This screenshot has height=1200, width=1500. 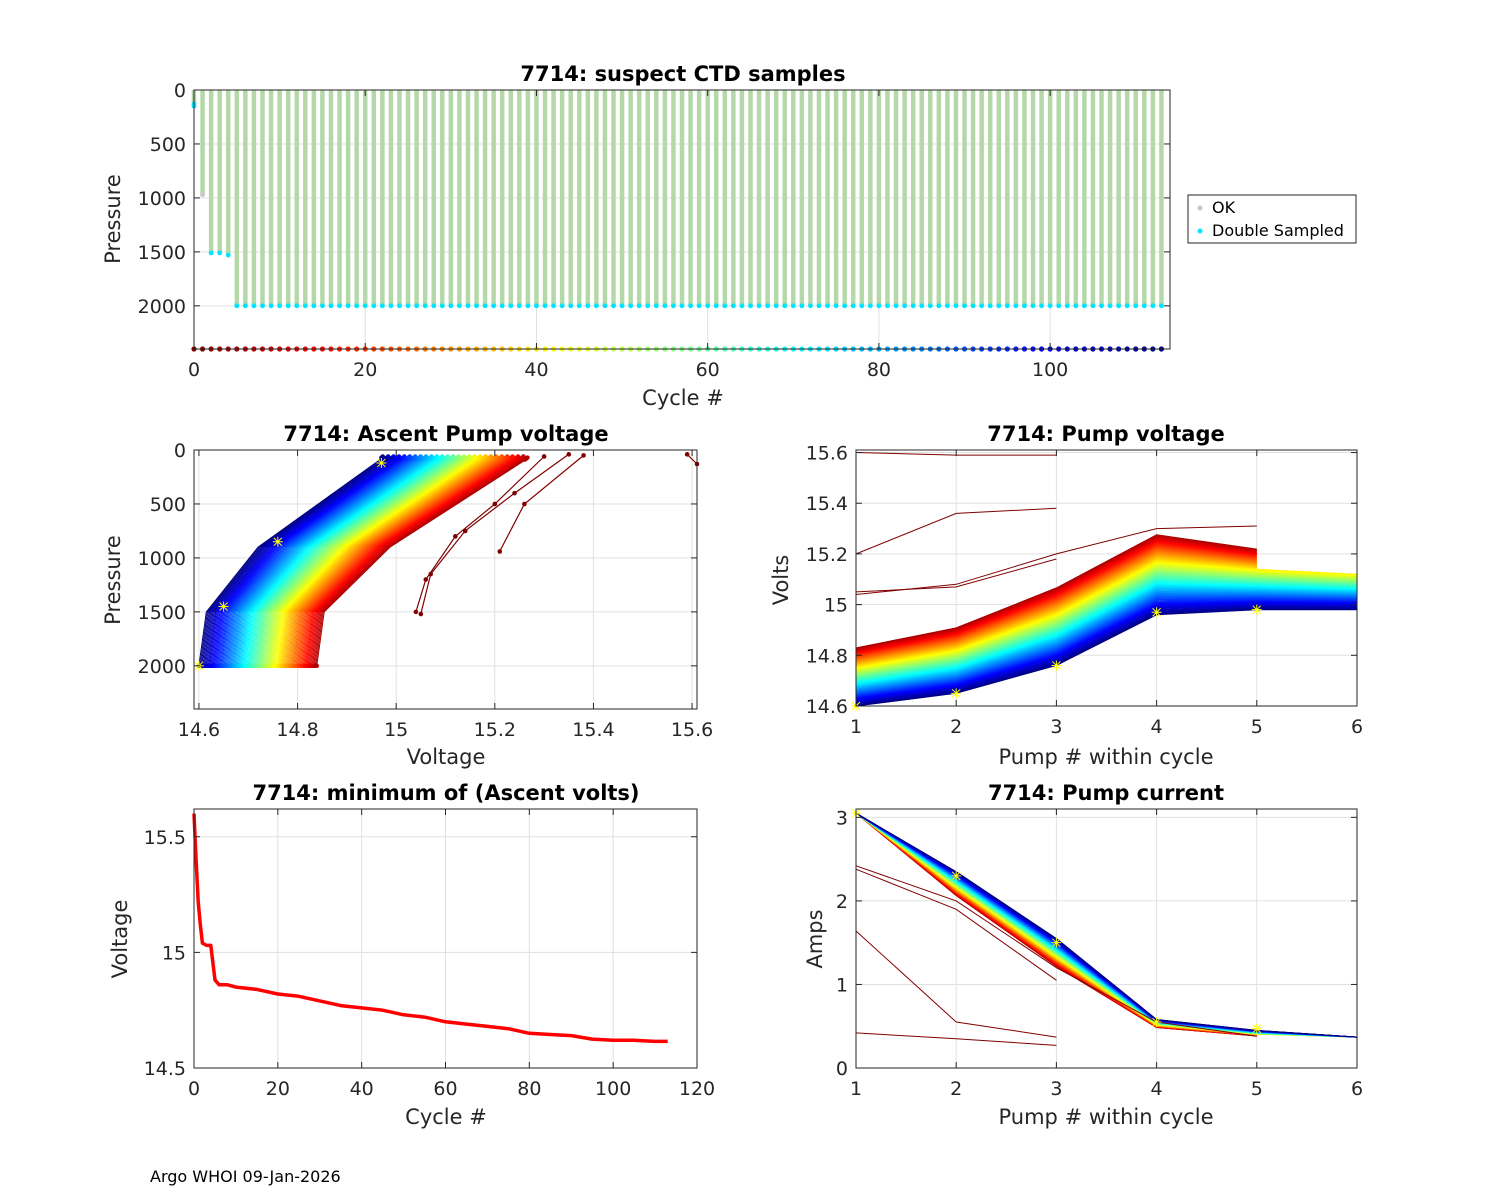 I want to click on ascent-axes, so click(x=445, y=579).